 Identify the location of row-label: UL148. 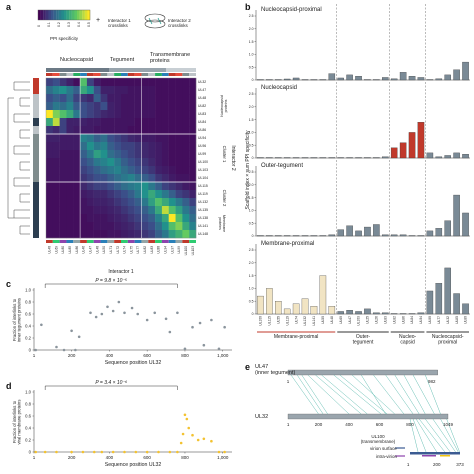
(203, 234).